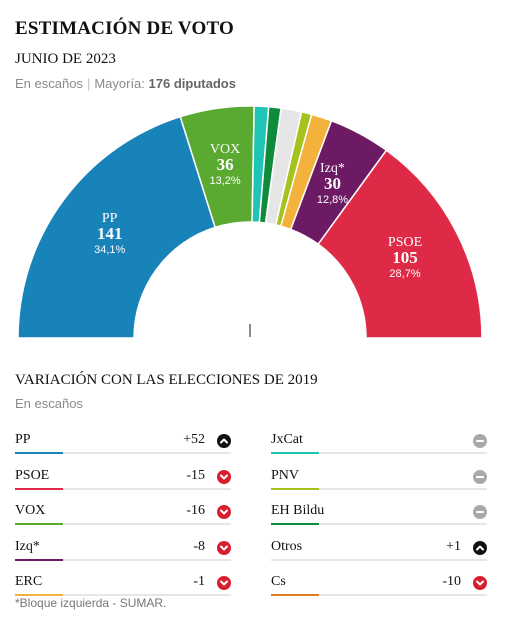 The width and height of the screenshot is (516, 623). What do you see at coordinates (32, 475) in the screenshot?
I see `party-name: PSOE` at bounding box center [32, 475].